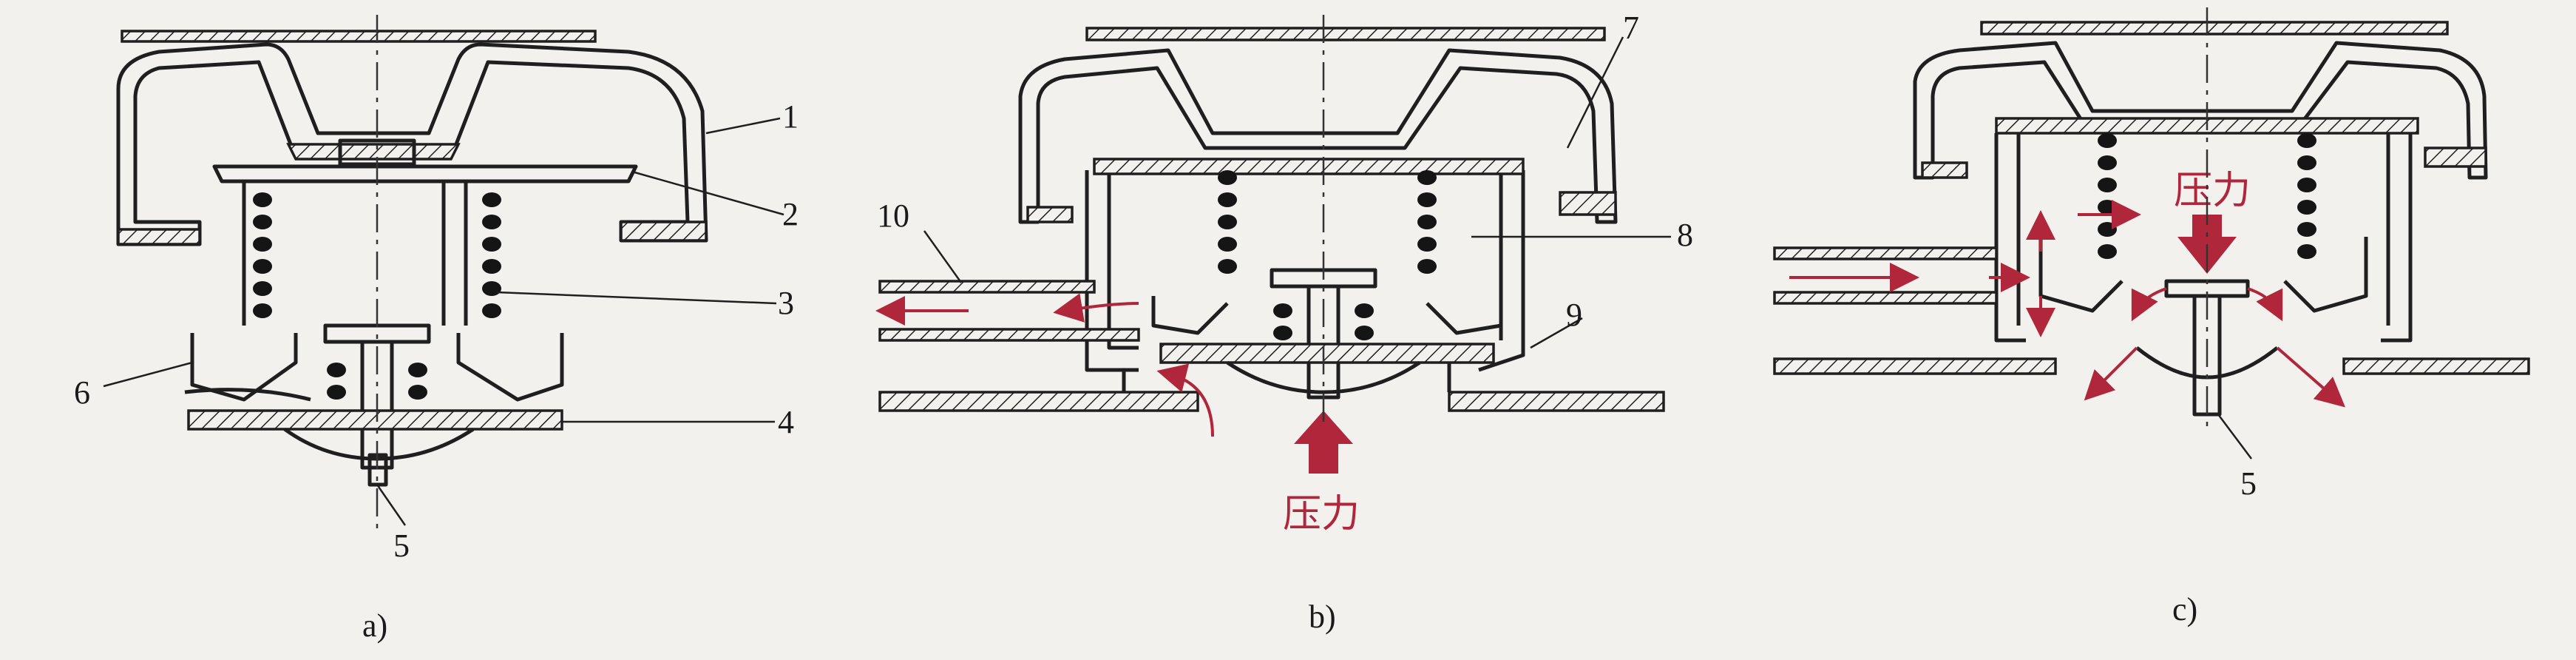 Image resolution: width=2576 pixels, height=660 pixels. I want to click on callout-4: 4, so click(786, 422).